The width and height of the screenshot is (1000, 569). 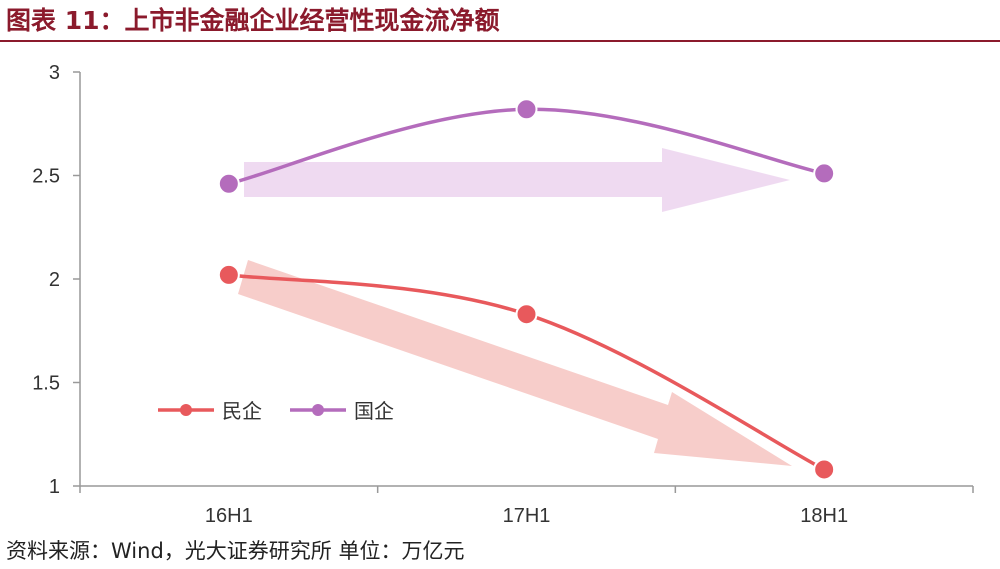 What do you see at coordinates (242, 411) in the screenshot?
I see `legend-label: 民企` at bounding box center [242, 411].